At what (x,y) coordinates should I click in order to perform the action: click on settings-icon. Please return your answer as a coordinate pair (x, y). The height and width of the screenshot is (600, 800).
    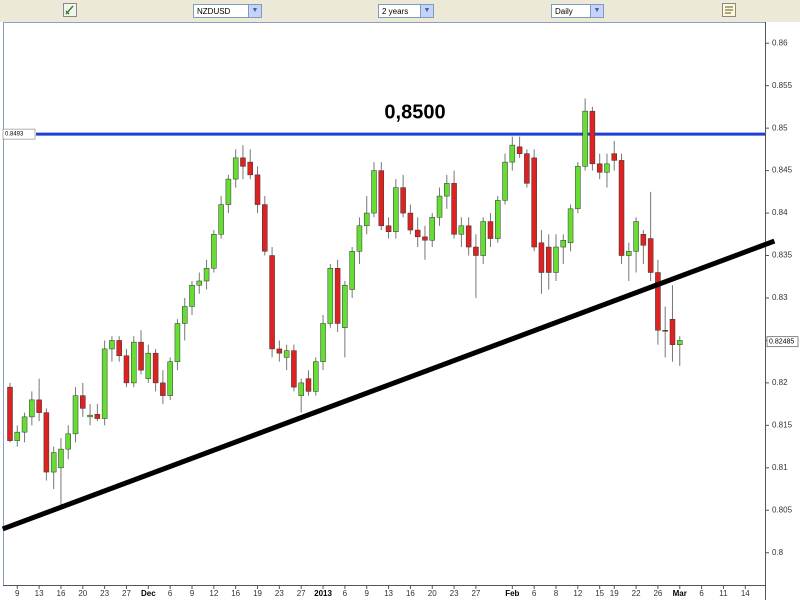
    Looking at the image, I should click on (729, 10).